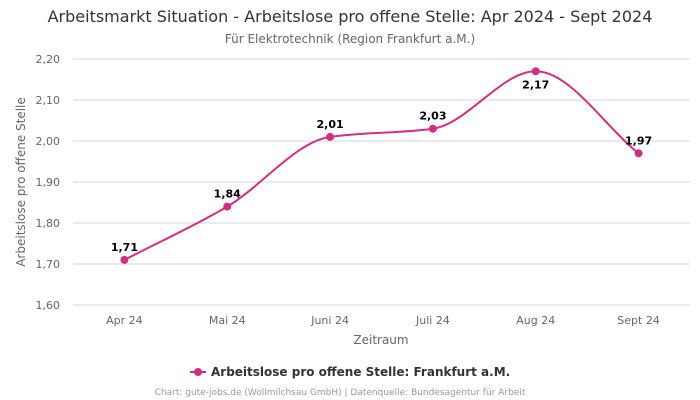 This screenshot has width=700, height=400. Describe the element at coordinates (535, 320) in the screenshot. I see `x-tick-label: Aug 24` at that location.